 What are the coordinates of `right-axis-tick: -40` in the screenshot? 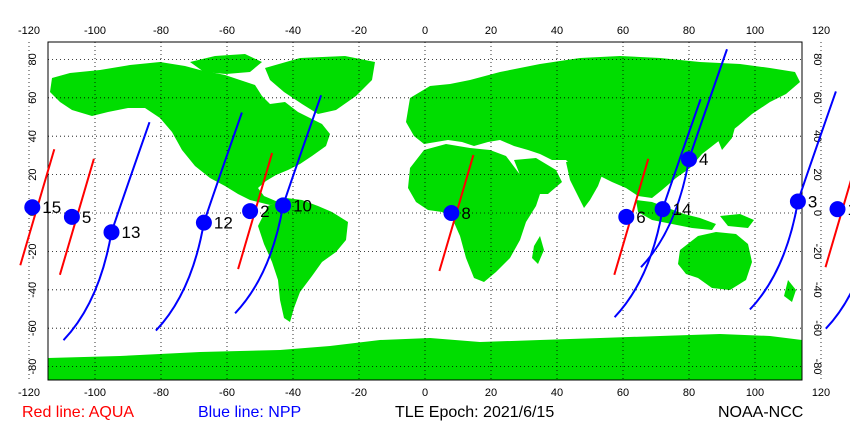 It's located at (817, 290).